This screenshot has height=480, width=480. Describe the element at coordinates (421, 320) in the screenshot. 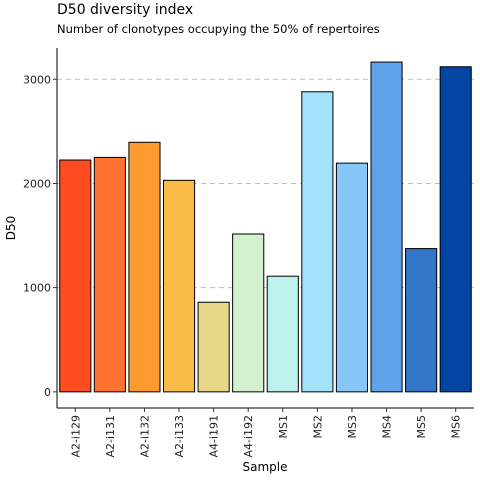

I see `bar-ms5` at that location.